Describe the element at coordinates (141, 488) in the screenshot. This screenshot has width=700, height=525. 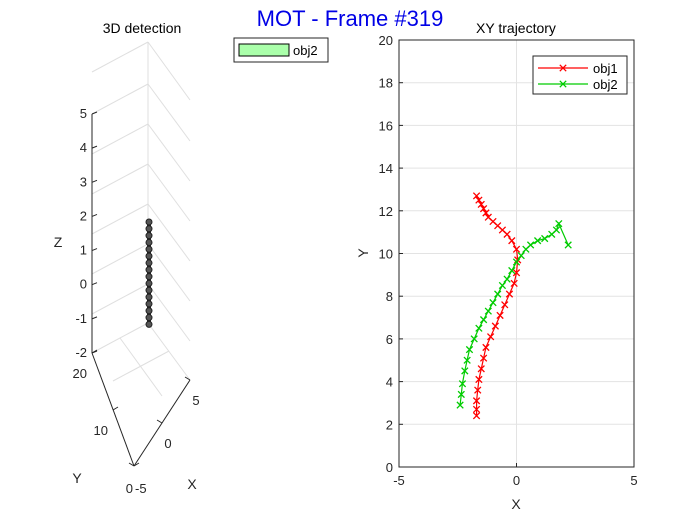
I see `3d-x-tick-label: -5` at that location.